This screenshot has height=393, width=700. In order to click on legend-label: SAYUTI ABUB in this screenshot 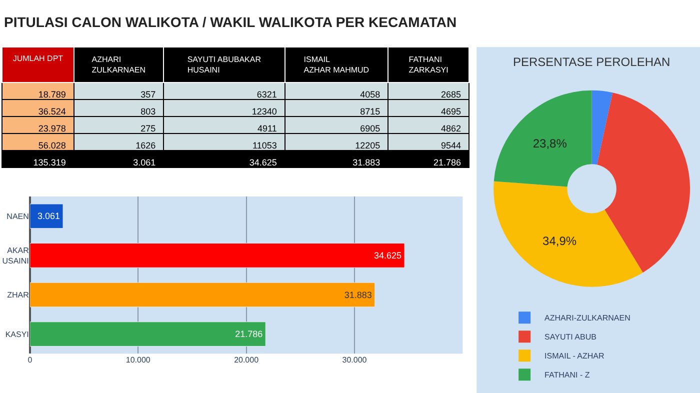, I will do `click(570, 337)`.